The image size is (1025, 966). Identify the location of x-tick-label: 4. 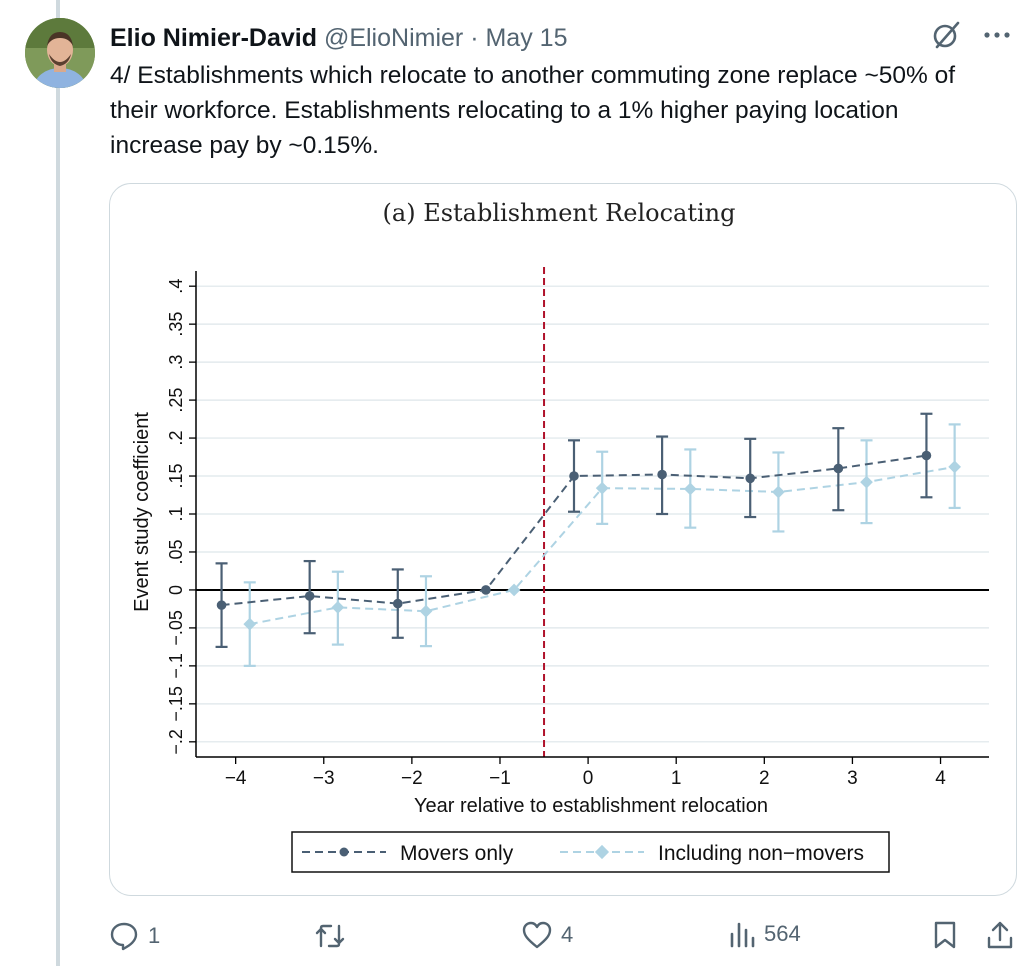
(940, 778).